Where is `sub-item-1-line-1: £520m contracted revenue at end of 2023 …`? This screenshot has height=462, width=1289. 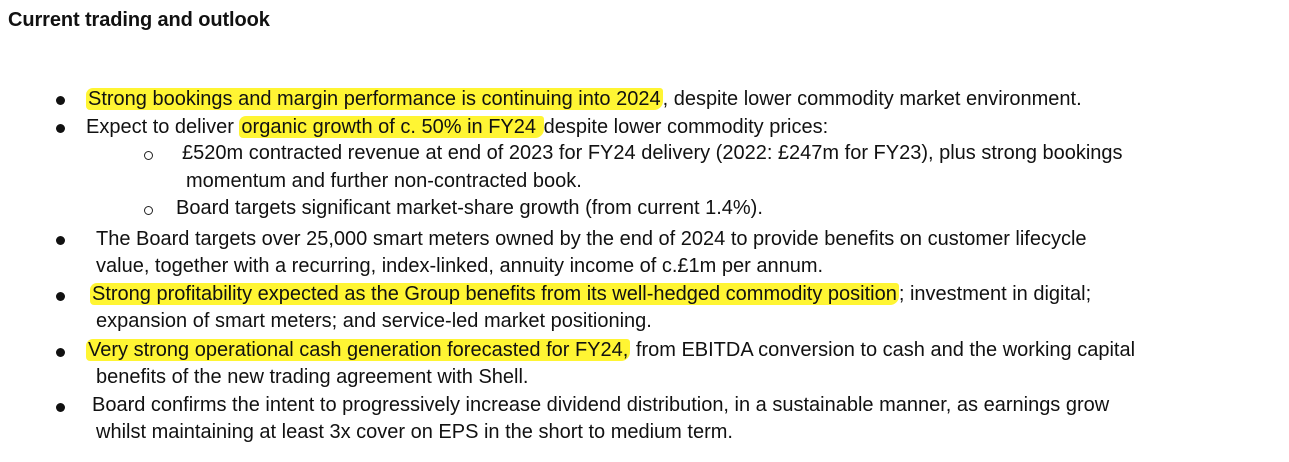
sub-item-1-line-1: £520m contracted revenue at end of 2023 … is located at coordinates (652, 153).